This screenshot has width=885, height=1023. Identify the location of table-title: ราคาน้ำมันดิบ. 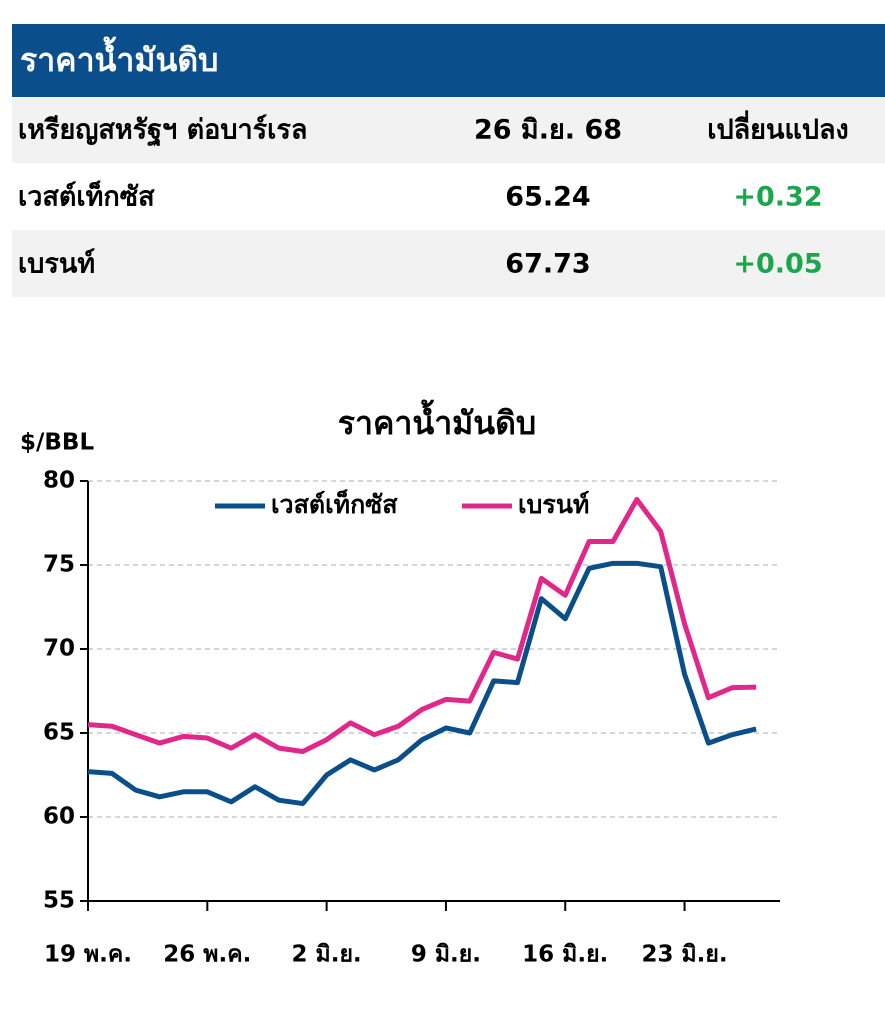
(119, 57).